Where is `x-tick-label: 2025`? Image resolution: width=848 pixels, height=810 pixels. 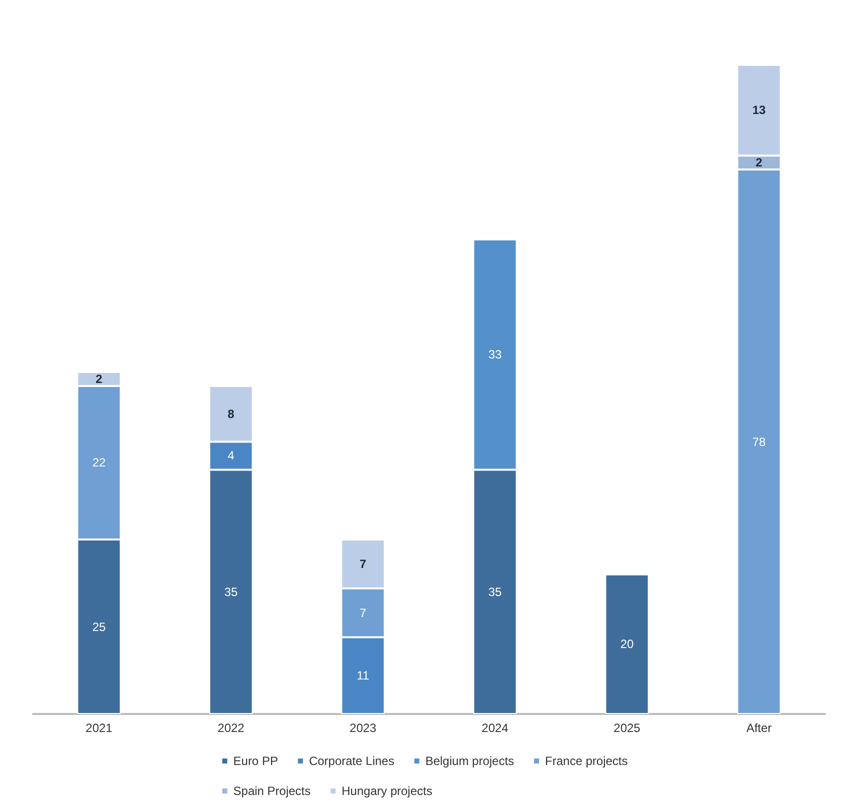 x-tick-label: 2025 is located at coordinates (627, 728).